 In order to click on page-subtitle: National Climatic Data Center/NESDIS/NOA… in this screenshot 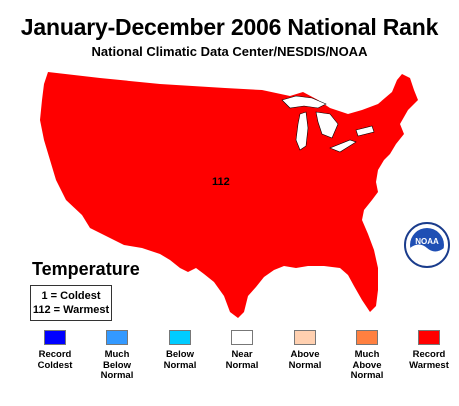, I will do `click(229, 51)`.